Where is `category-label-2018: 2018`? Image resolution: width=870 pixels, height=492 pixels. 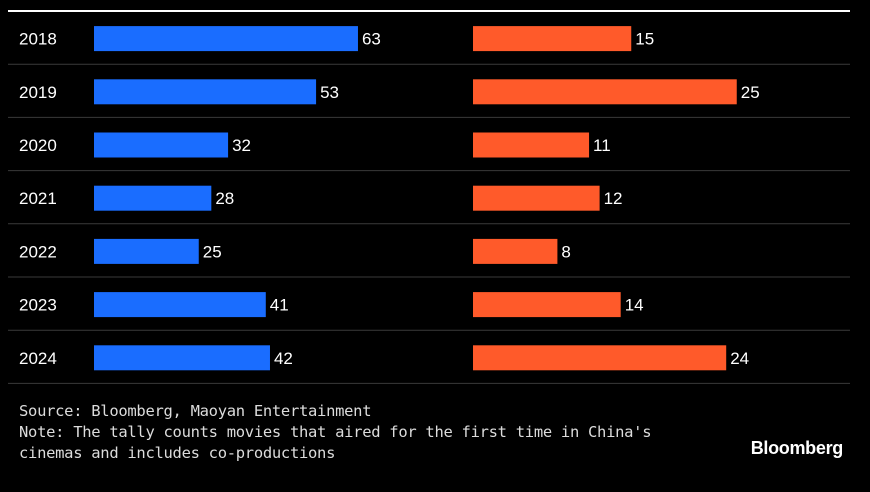
category-label-2018: 2018 is located at coordinates (38, 39).